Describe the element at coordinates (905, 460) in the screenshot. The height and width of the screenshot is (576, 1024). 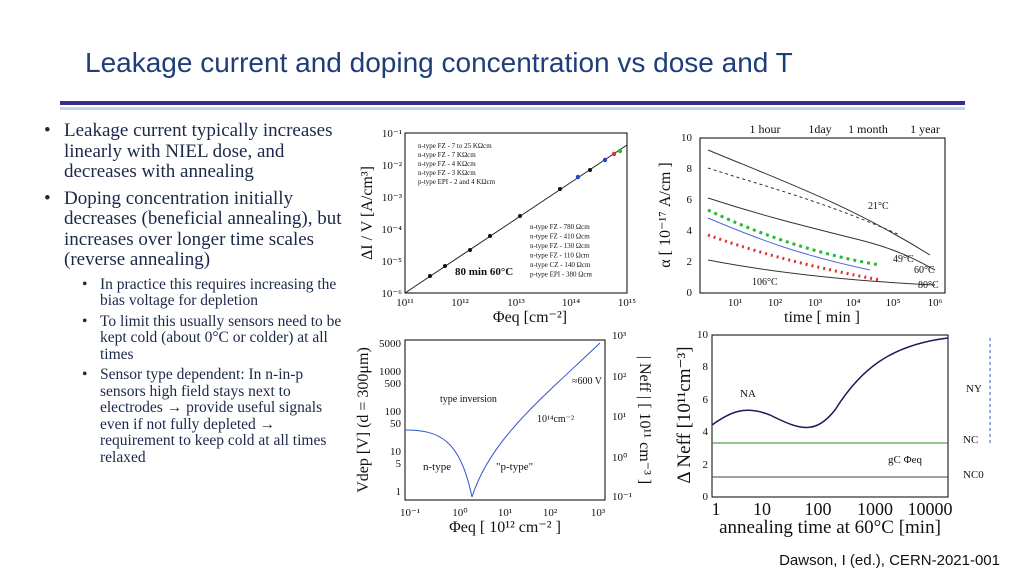
I see `annotation: gC Φeq` at that location.